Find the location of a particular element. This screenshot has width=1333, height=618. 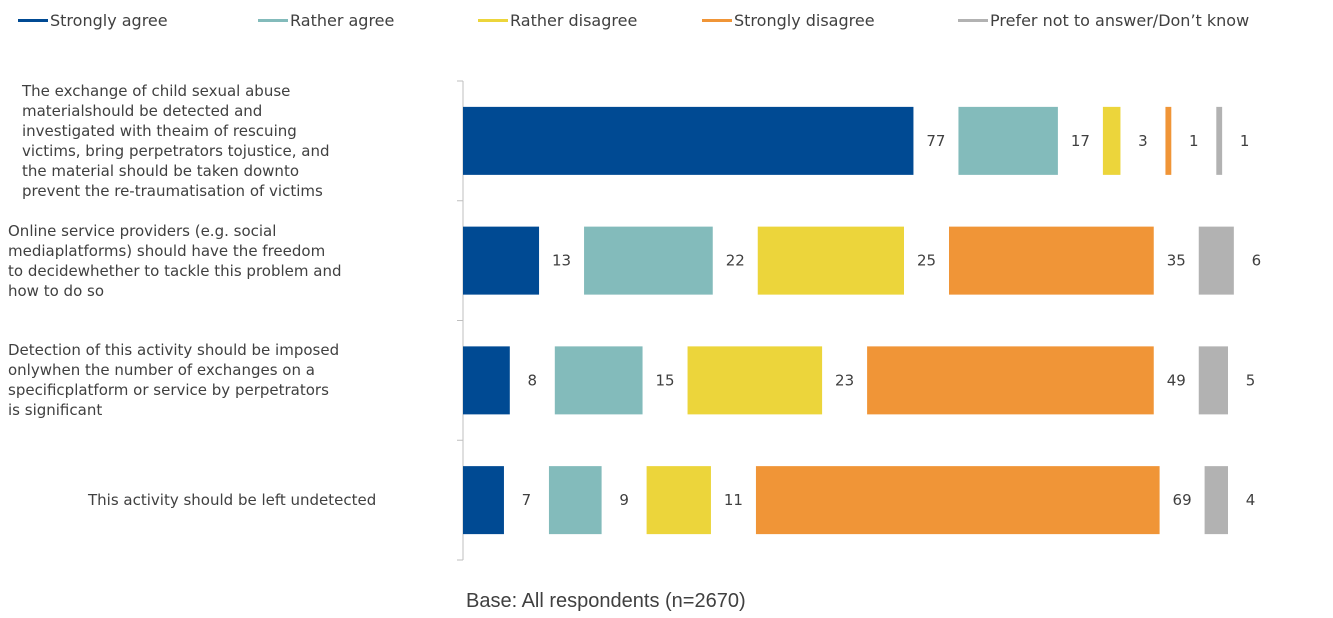

data-label: 8 is located at coordinates (533, 380).